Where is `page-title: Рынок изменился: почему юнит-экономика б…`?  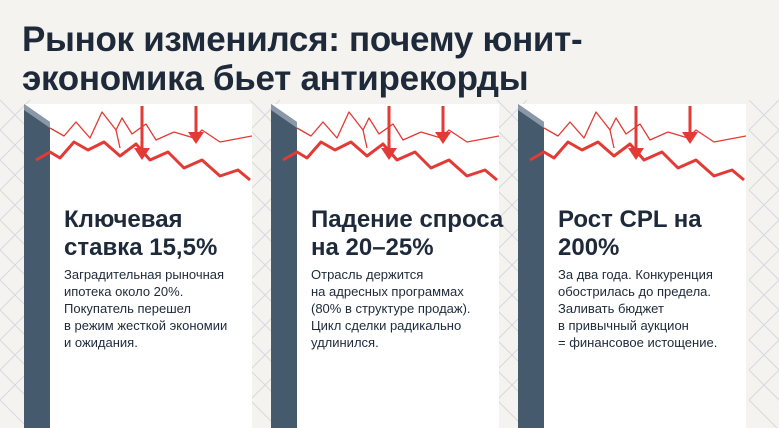 page-title: Рынок изменился: почему юнит-экономика б… is located at coordinates (302, 59).